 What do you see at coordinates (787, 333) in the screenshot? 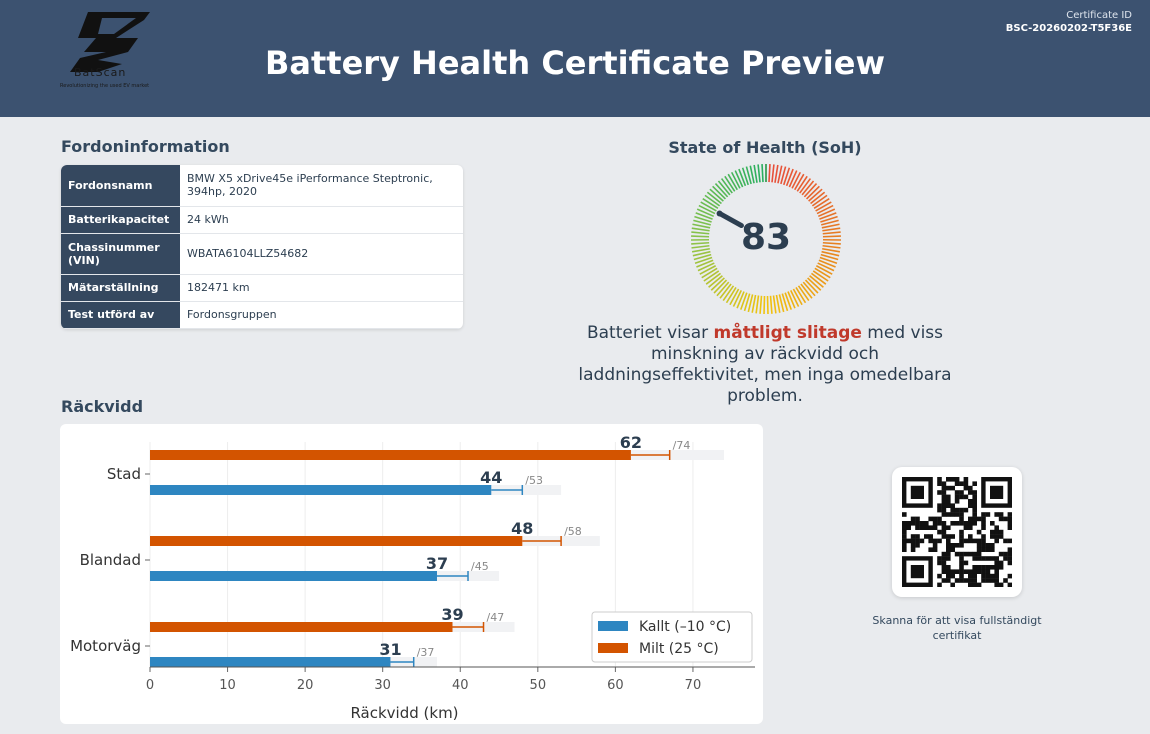
I see `soh-text-highlight: måttligt slitage` at bounding box center [787, 333].